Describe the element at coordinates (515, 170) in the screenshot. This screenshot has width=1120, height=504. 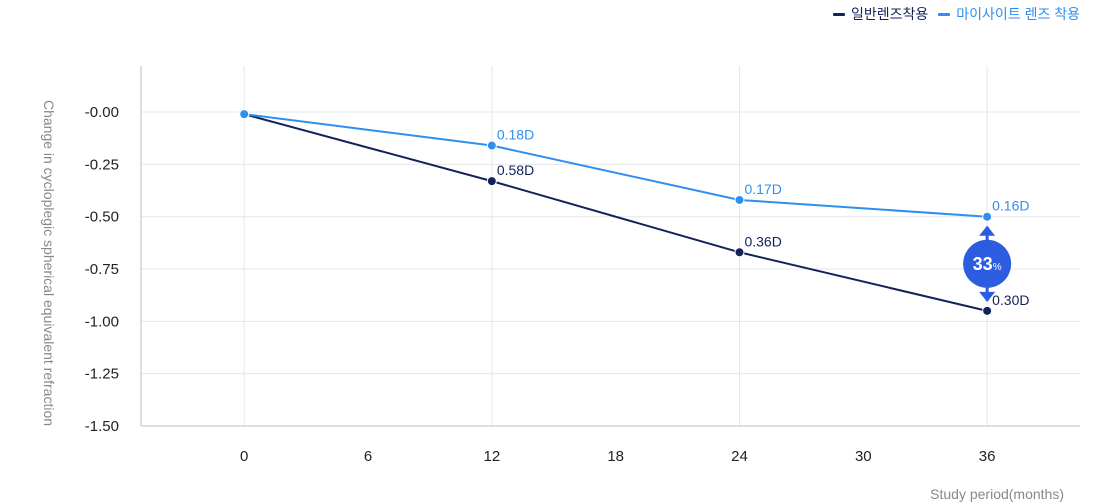
I see `data-label-regular: 0.58D` at that location.